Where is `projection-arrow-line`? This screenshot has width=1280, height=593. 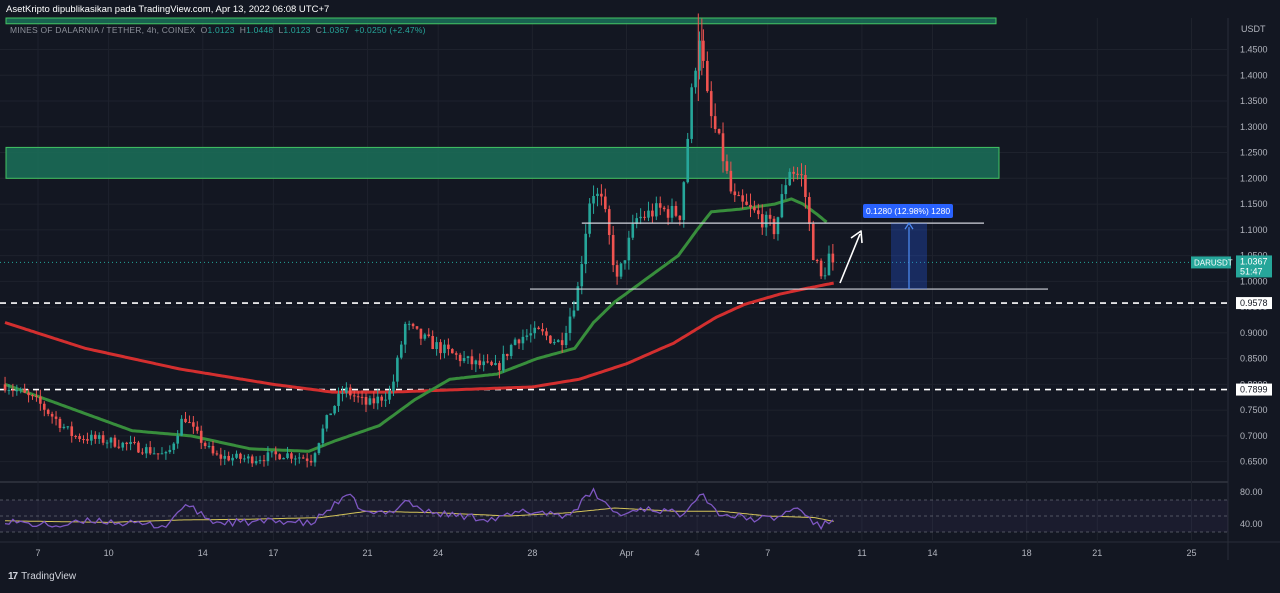
projection-arrow-line is located at coordinates (850, 258).